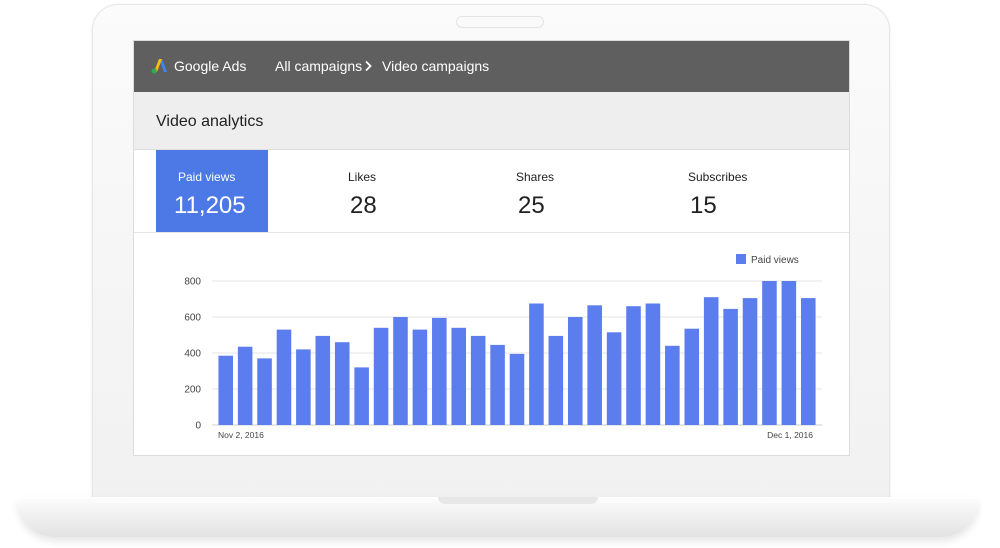 The width and height of the screenshot is (1000, 548). Describe the element at coordinates (159, 66) in the screenshot. I see `google-ads-logo-icon` at that location.